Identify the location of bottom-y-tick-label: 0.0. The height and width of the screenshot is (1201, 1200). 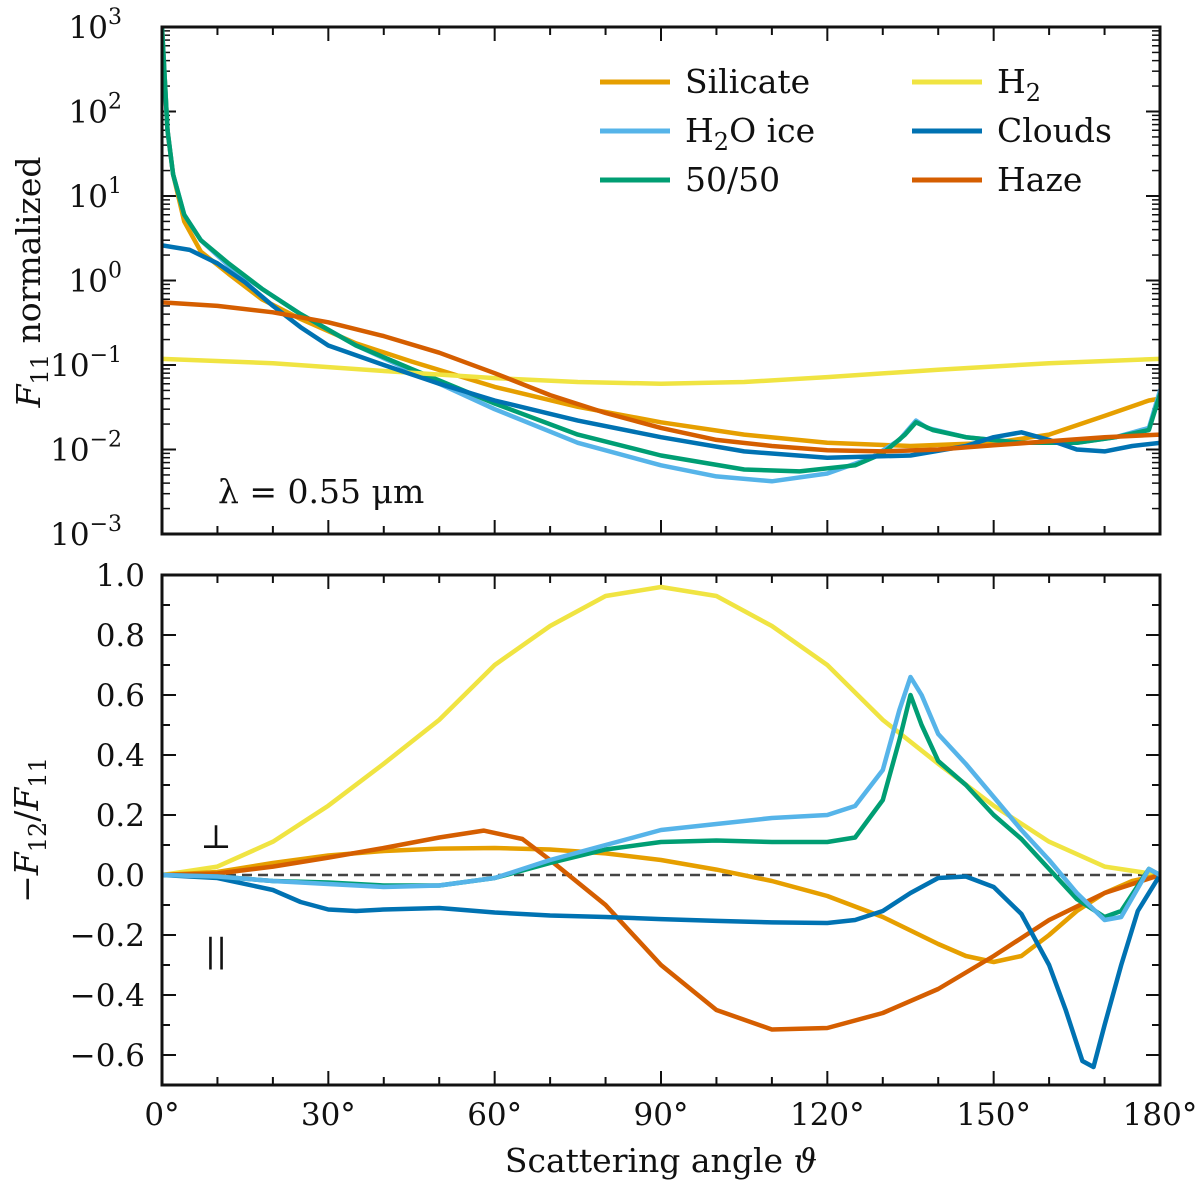
(120, 876).